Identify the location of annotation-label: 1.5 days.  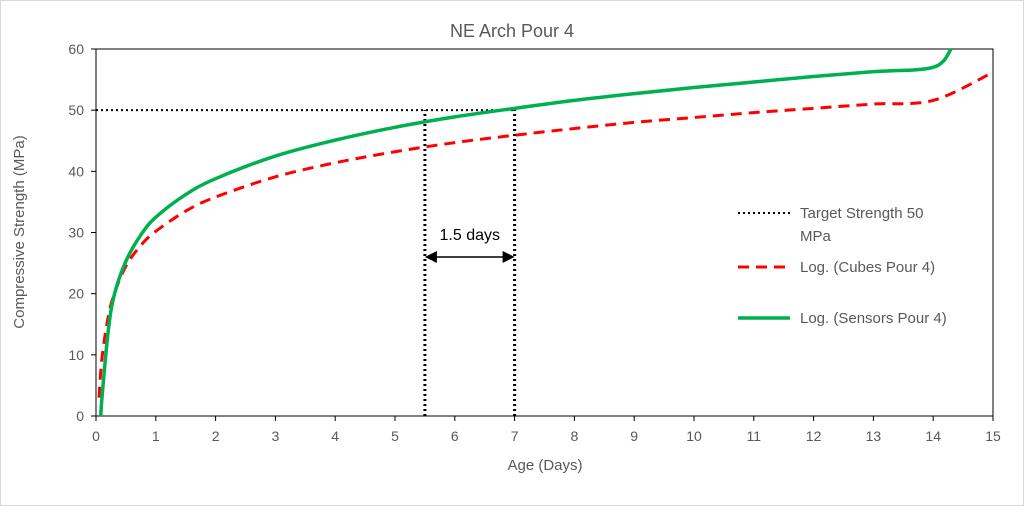
(470, 235).